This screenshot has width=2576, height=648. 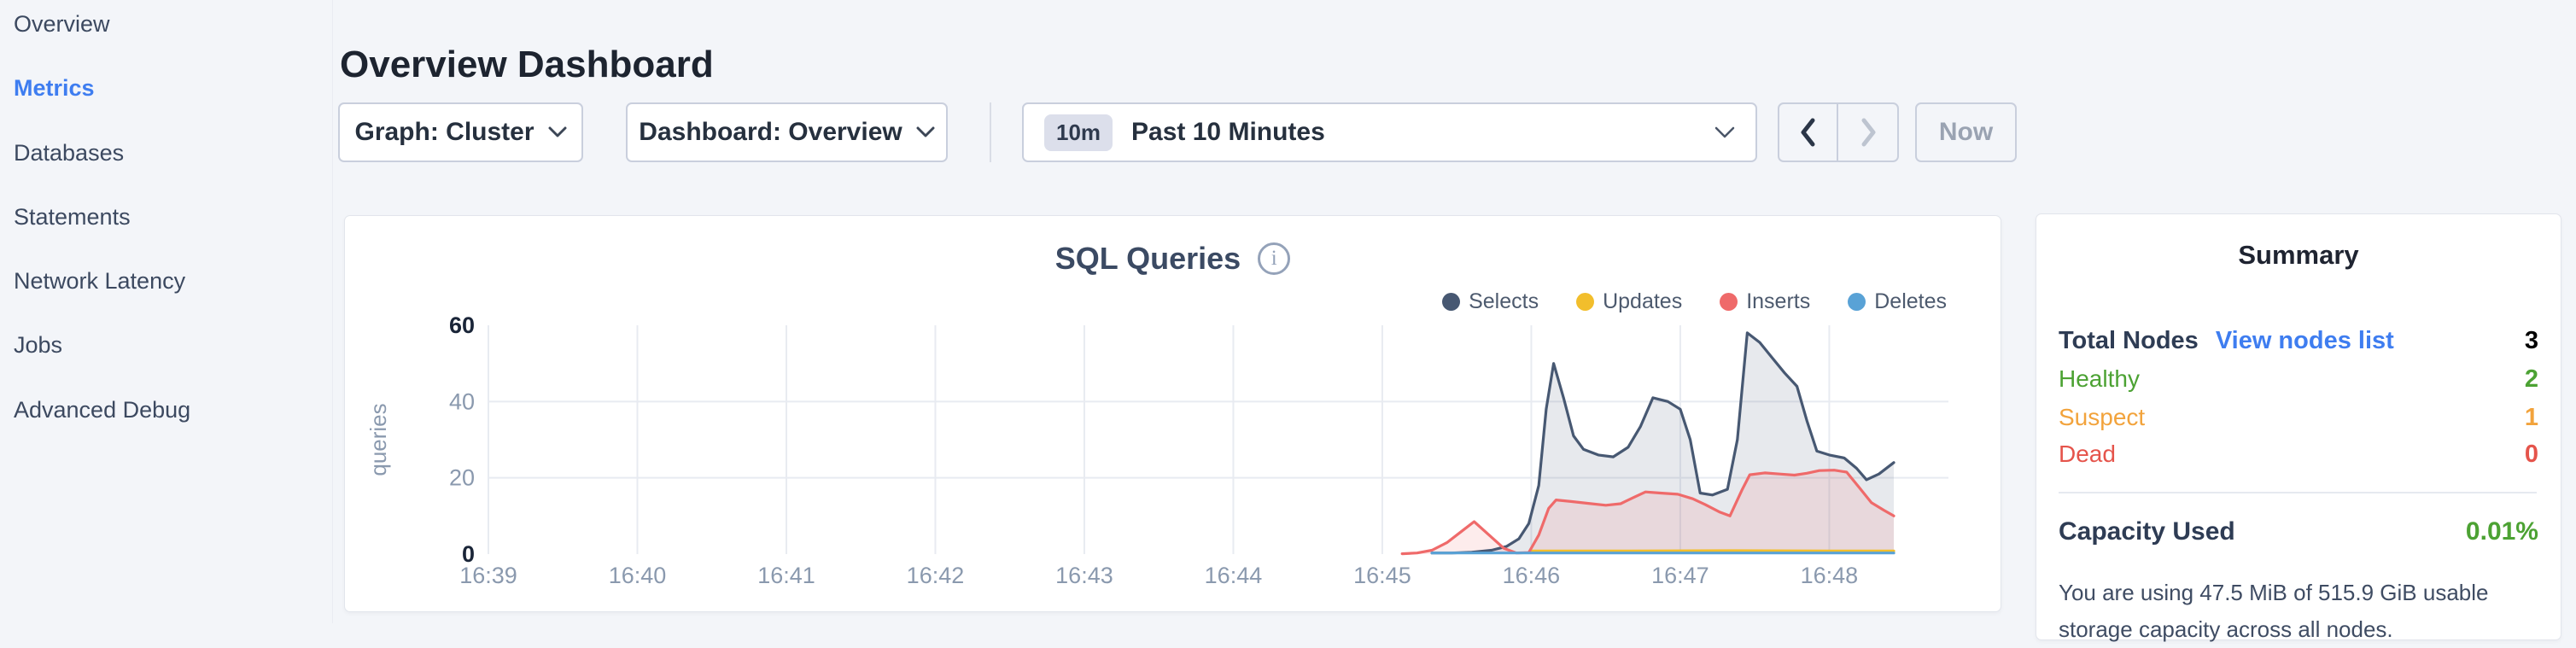 I want to click on total-nodes-value: 3, so click(x=2531, y=341).